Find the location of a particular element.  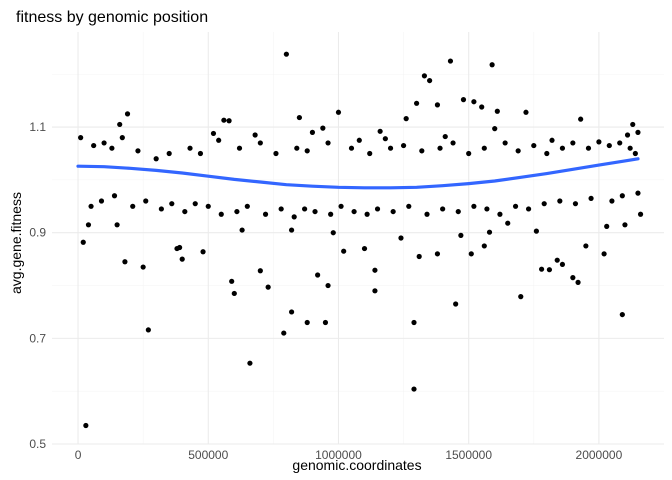

x-tick-label: 0 is located at coordinates (78, 455).